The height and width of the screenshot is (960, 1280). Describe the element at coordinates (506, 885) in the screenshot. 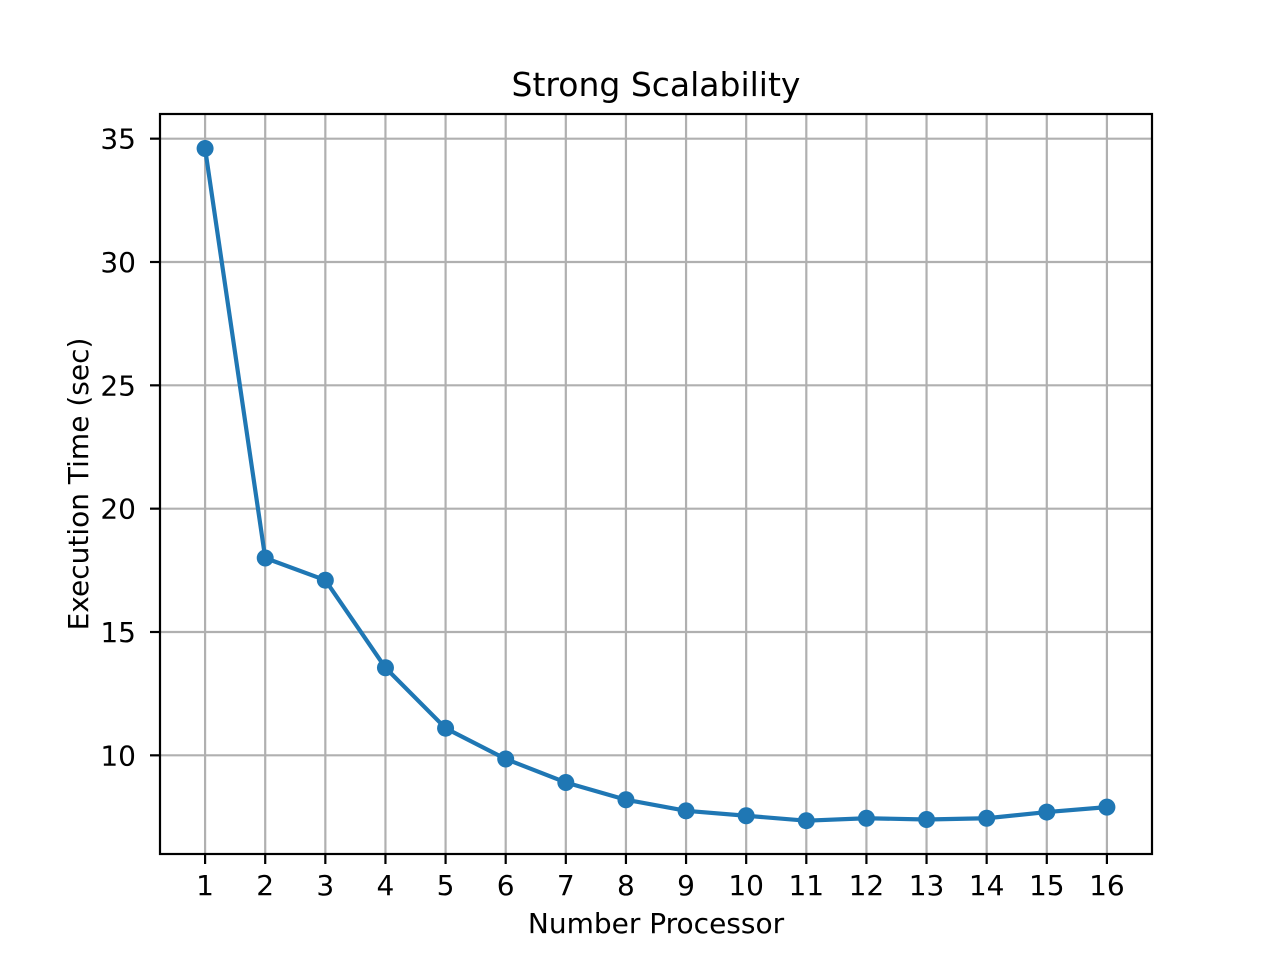

I see `x-tick-label: 6` at that location.